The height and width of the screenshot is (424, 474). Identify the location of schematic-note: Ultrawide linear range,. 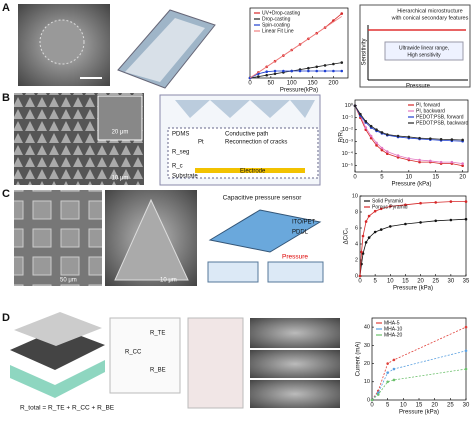
(424, 48).